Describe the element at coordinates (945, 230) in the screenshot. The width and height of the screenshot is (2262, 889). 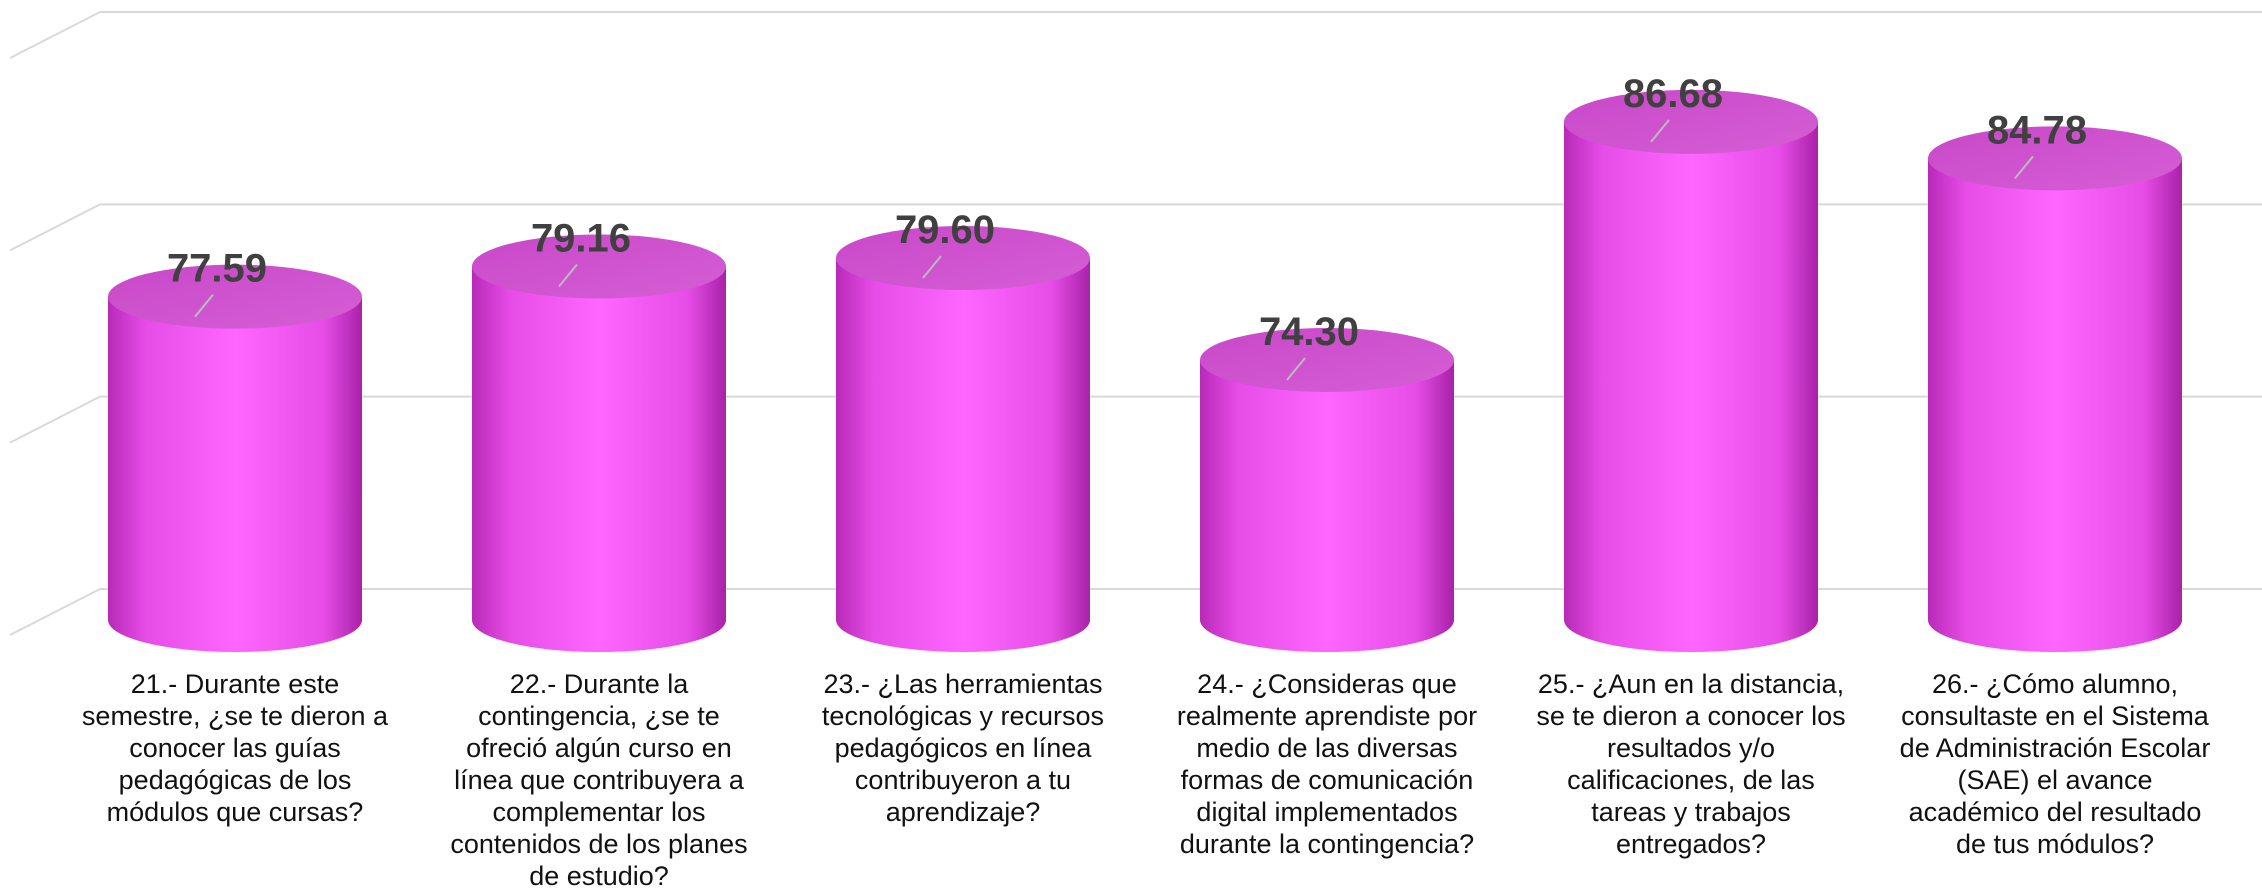
I see `data-label: 79.60` at that location.